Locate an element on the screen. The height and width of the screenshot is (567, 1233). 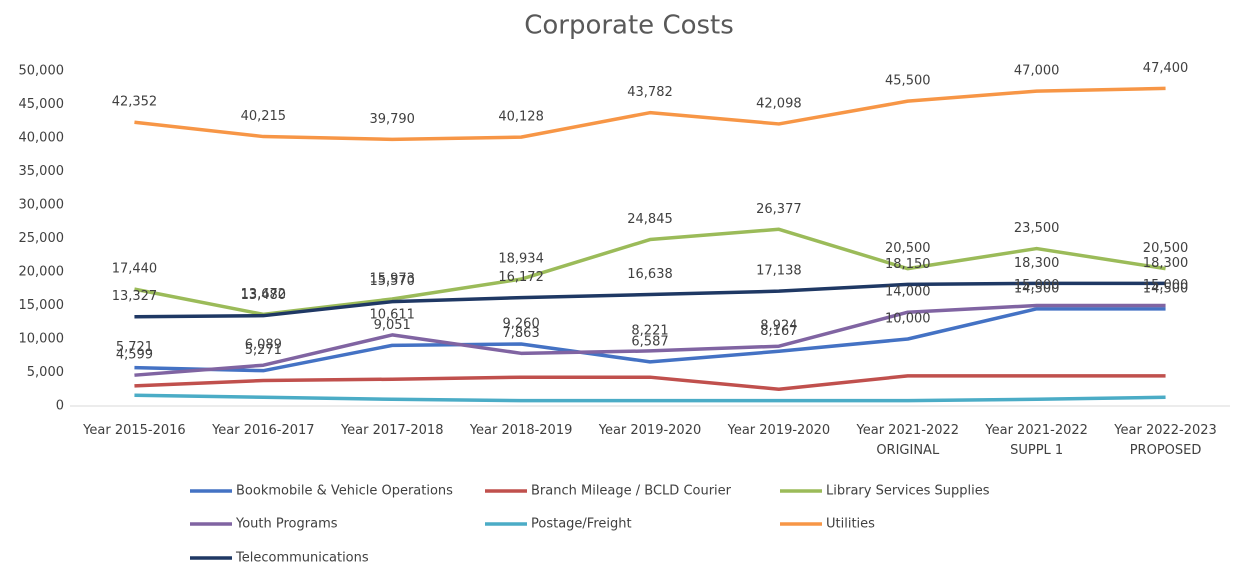
x-tick-label: Year 2017-2018 is located at coordinates (392, 430).